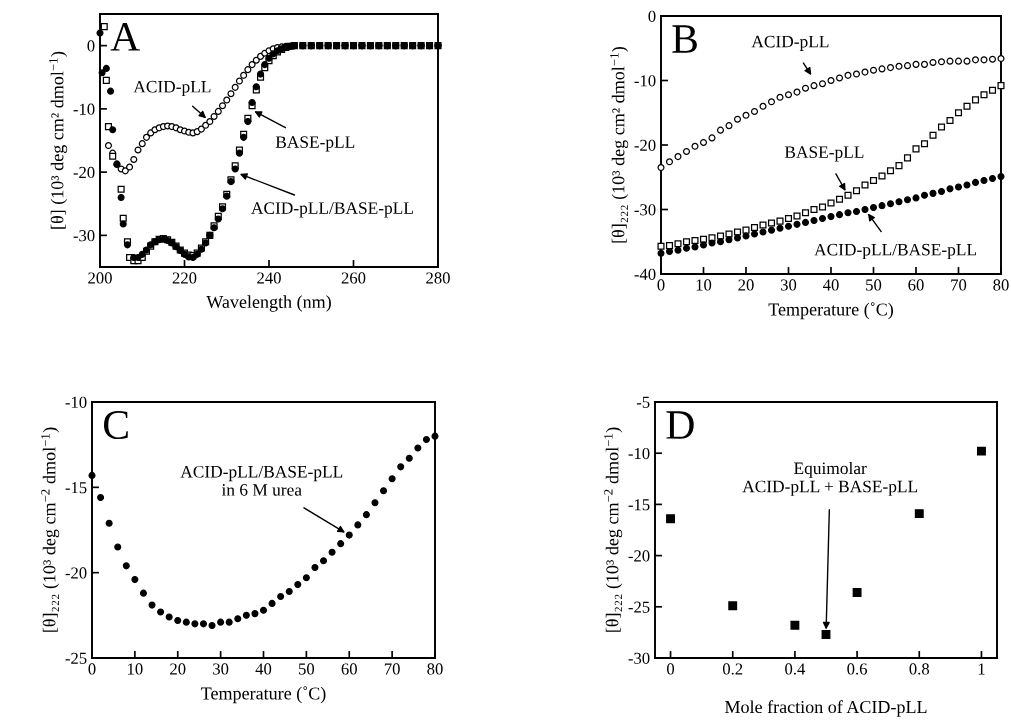 The width and height of the screenshot is (1011, 722). Describe the element at coordinates (268, 303) in the screenshot. I see `x-axis-title: Wavelength (nm)` at that location.